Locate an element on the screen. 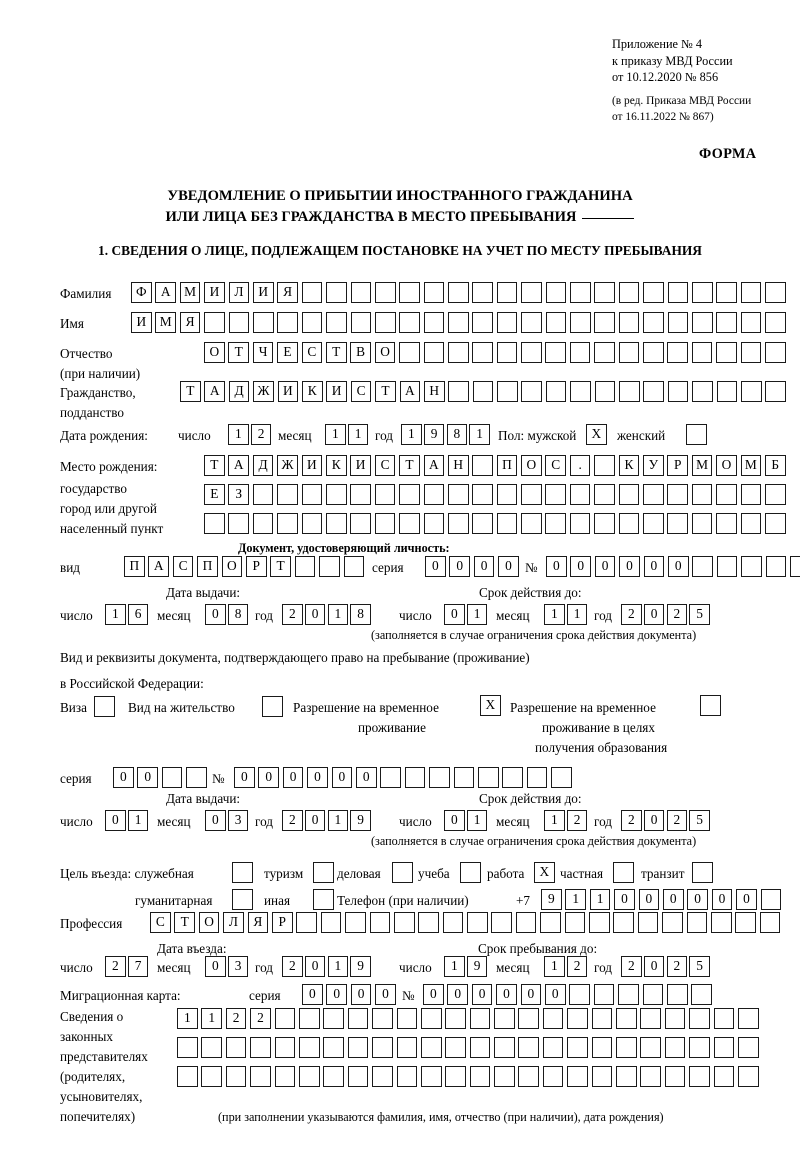 The width and height of the screenshot is (800, 1163). char-cell: З is located at coordinates (238, 494).